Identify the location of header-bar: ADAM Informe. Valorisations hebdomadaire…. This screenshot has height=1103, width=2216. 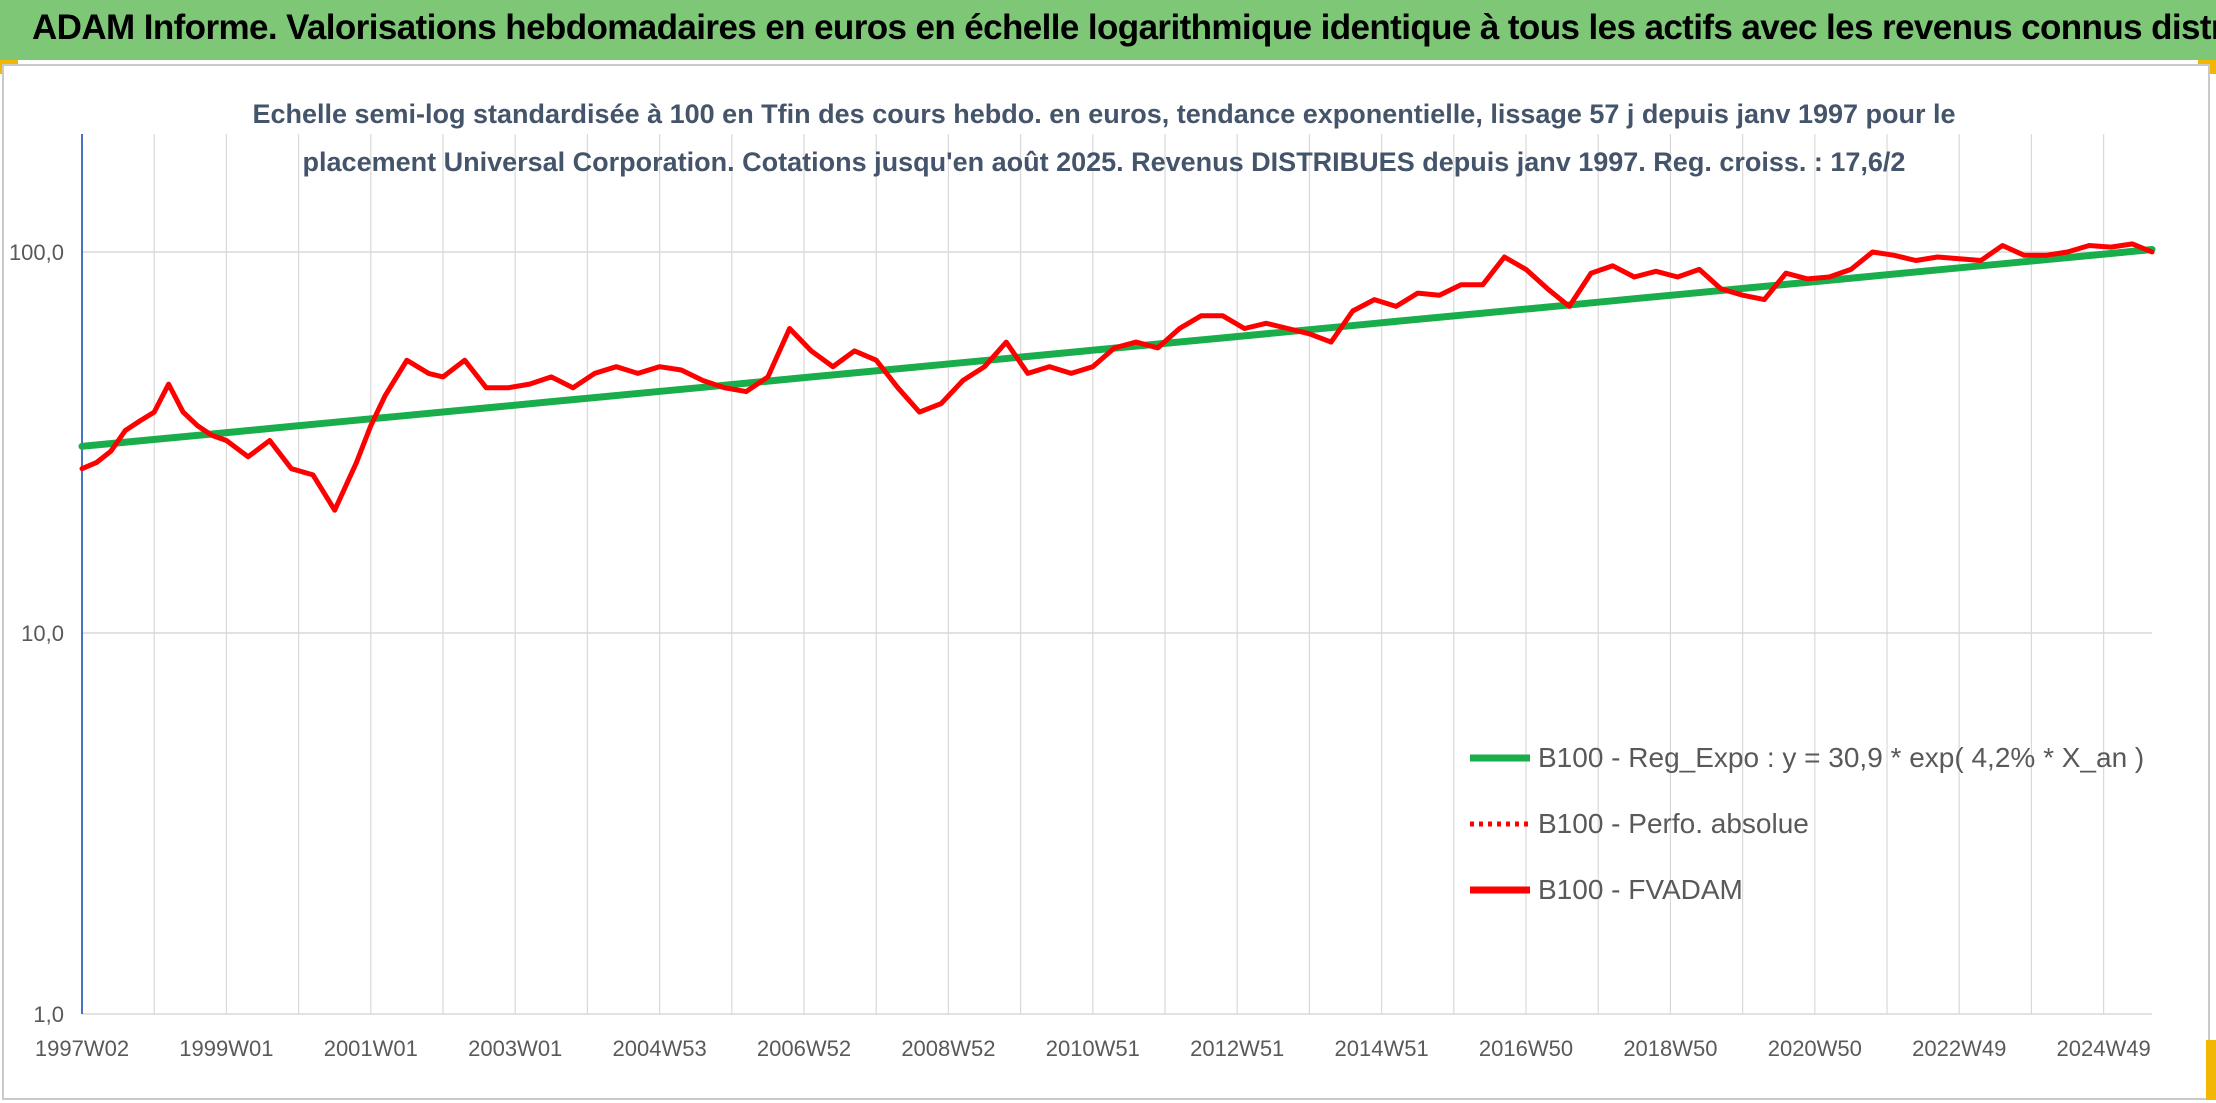
(1108, 30).